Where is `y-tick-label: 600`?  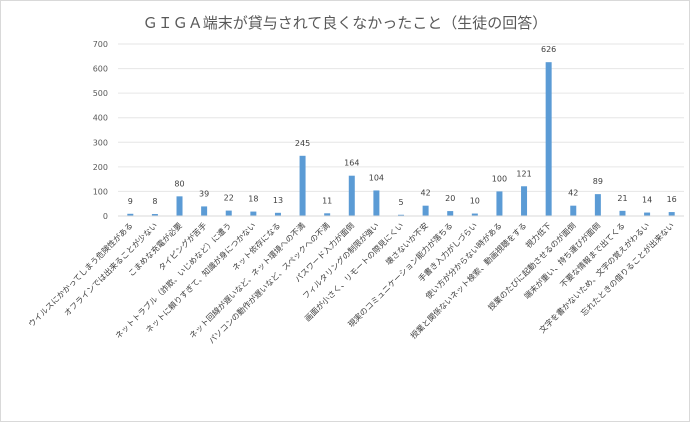
y-tick-label: 600 is located at coordinates (100, 69).